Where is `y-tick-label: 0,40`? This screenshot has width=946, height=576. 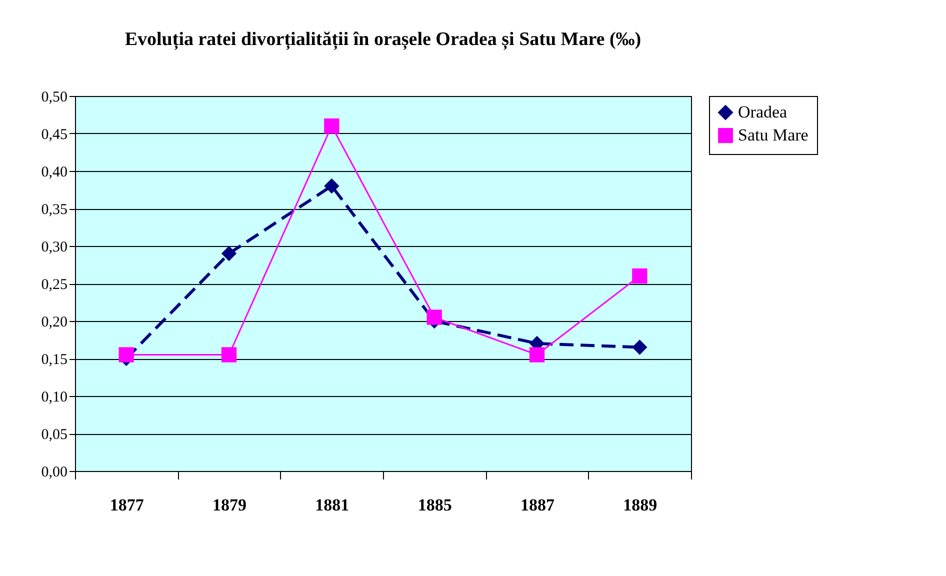
y-tick-label: 0,40 is located at coordinates (54, 172).